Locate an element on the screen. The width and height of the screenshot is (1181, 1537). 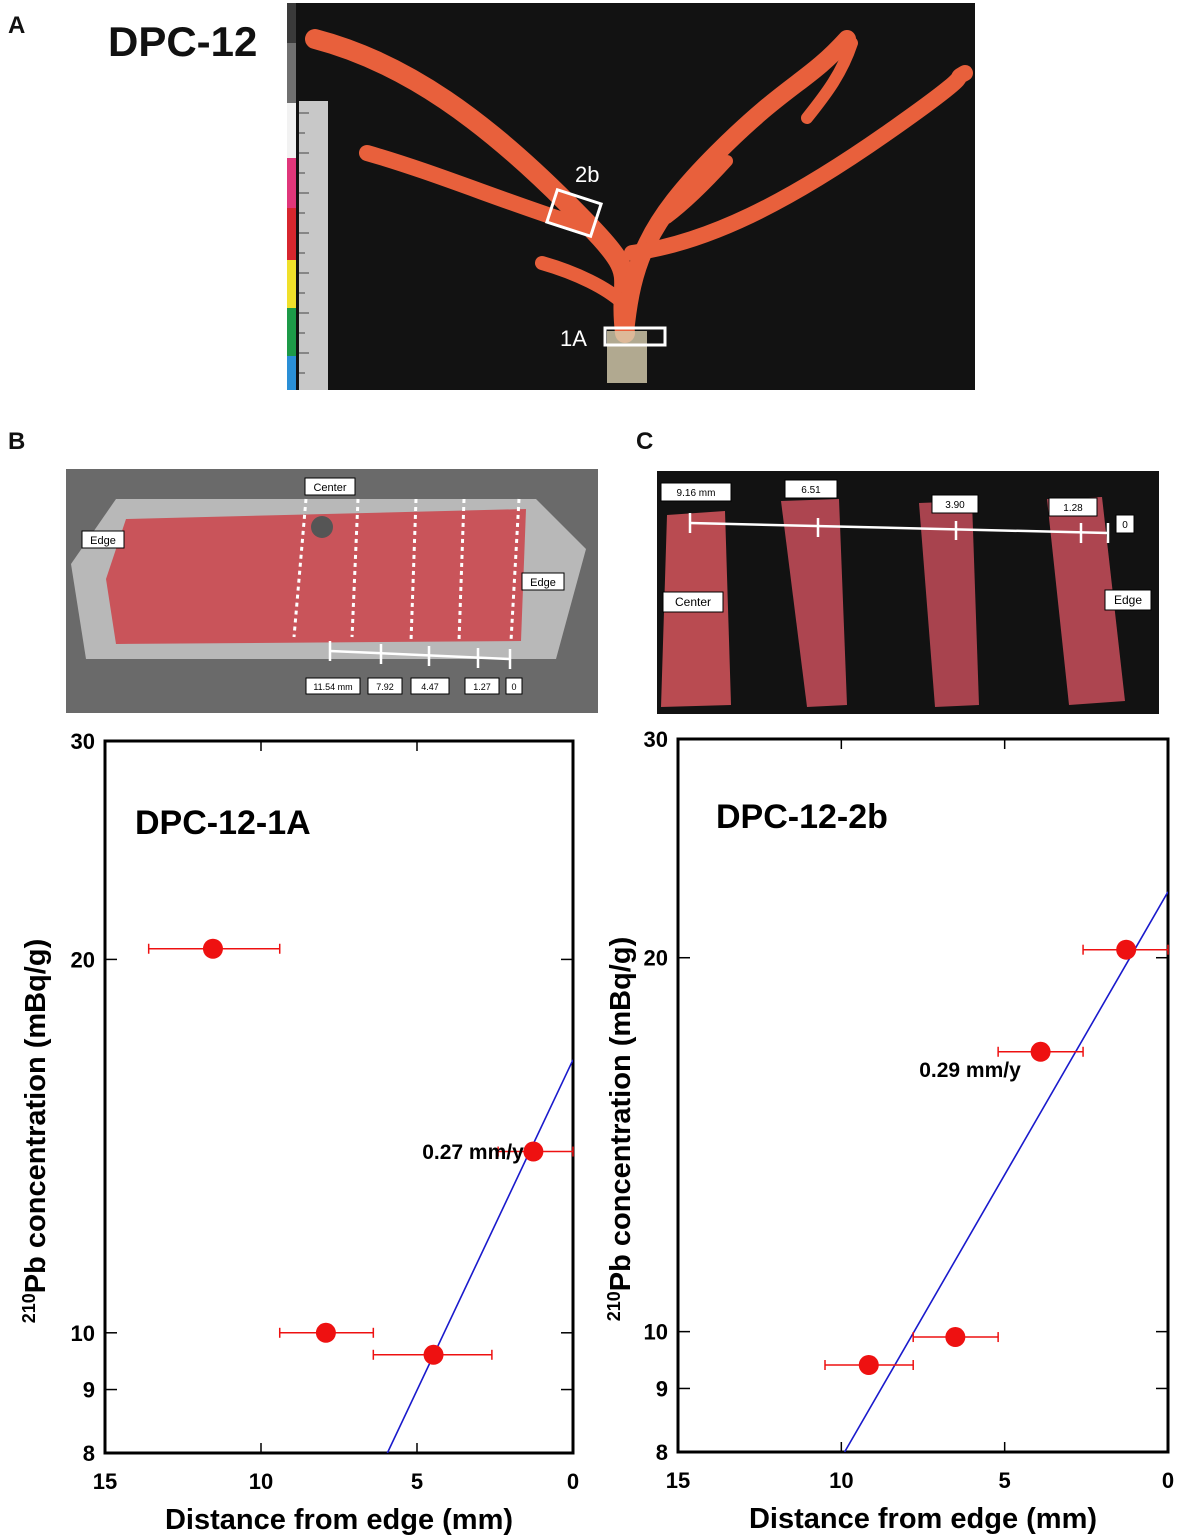
scale-label: 1.28 is located at coordinates (1073, 508).